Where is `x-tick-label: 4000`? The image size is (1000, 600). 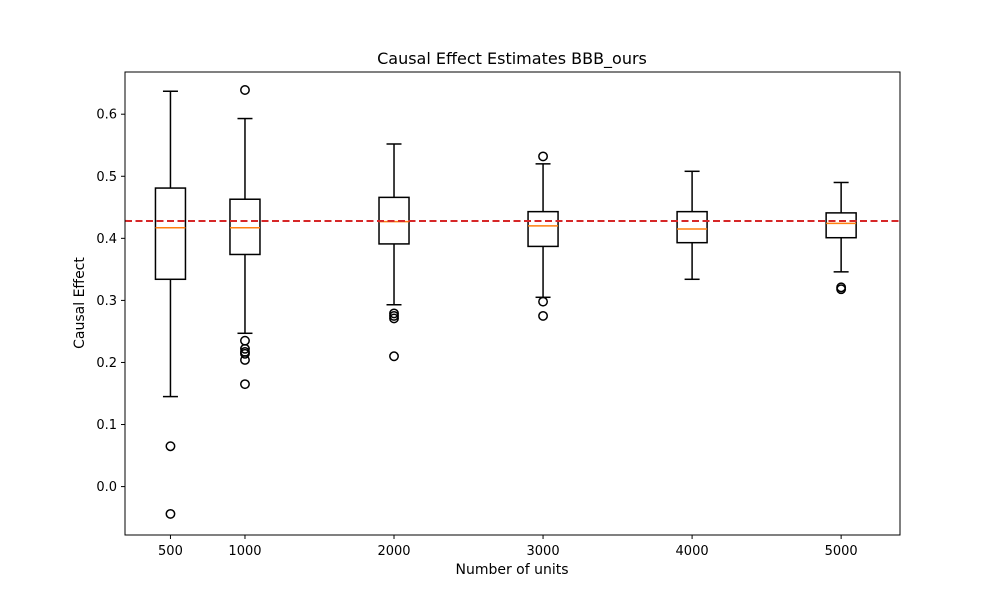 x-tick-label: 4000 is located at coordinates (692, 551).